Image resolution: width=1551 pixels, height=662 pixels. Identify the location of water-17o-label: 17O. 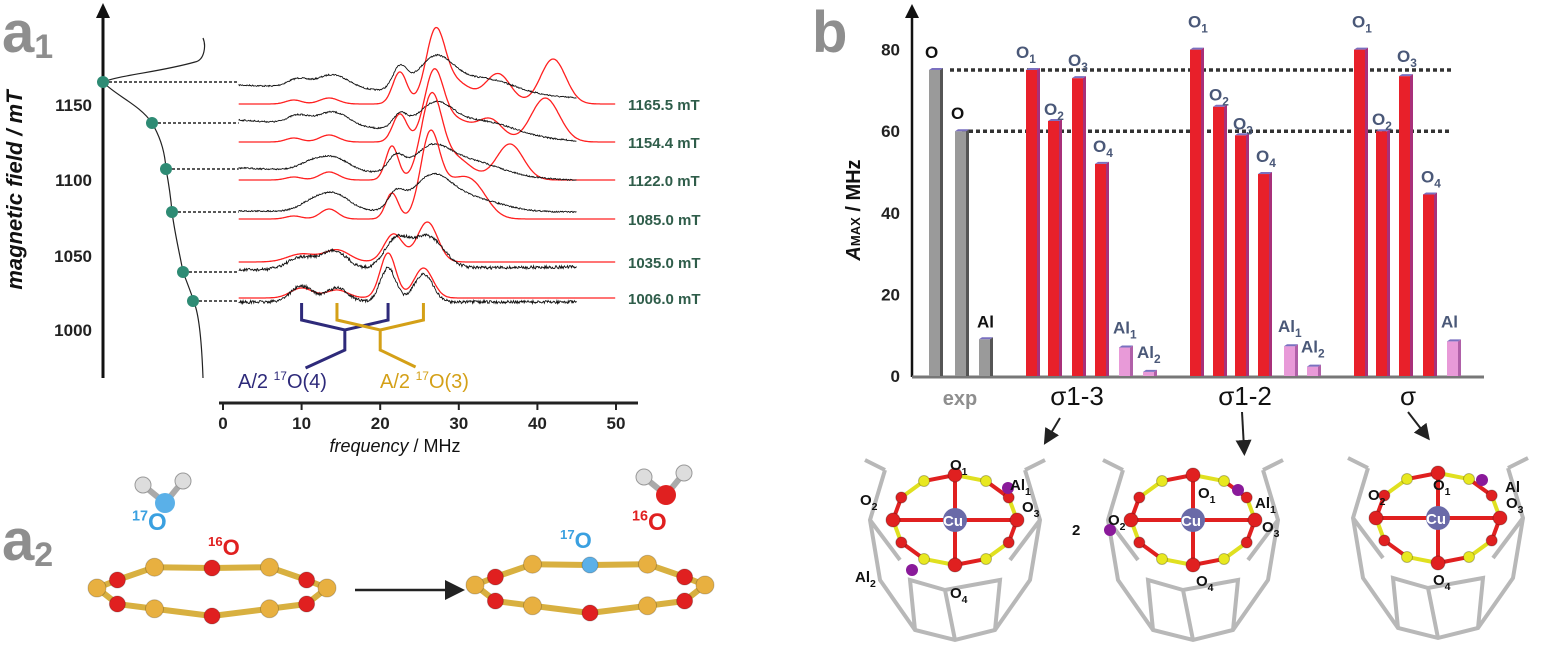
(149, 522).